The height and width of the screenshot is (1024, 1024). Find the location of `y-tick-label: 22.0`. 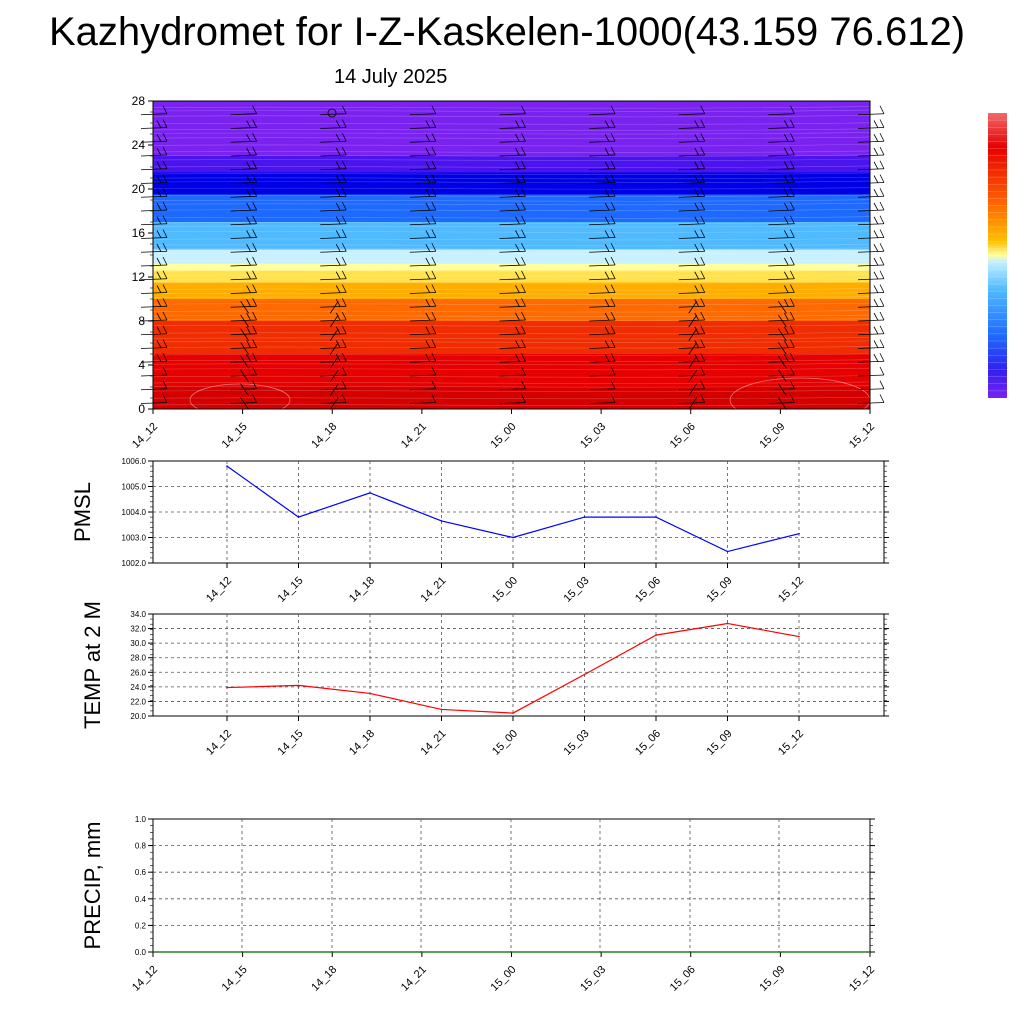

y-tick-label: 22.0 is located at coordinates (138, 701).